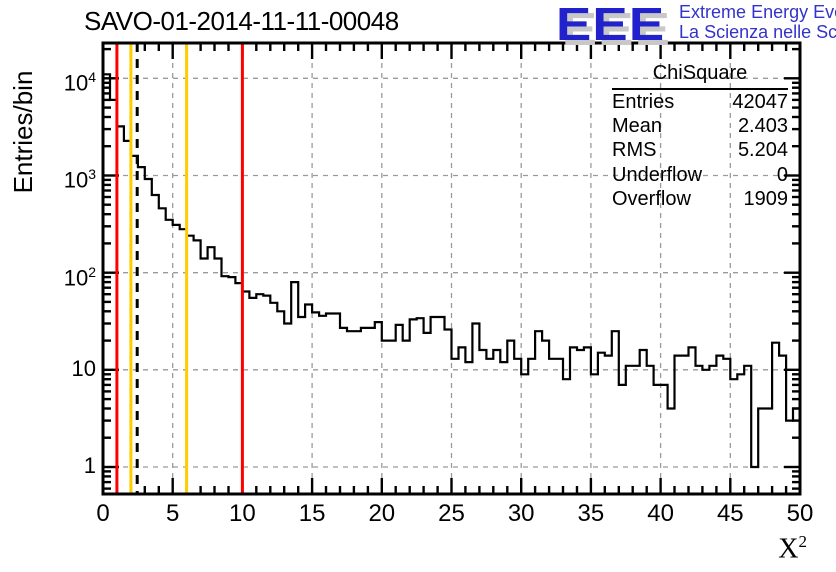 Image resolution: width=836 pixels, height=572 pixels. I want to click on stats-row-value: 1909, so click(766, 198).